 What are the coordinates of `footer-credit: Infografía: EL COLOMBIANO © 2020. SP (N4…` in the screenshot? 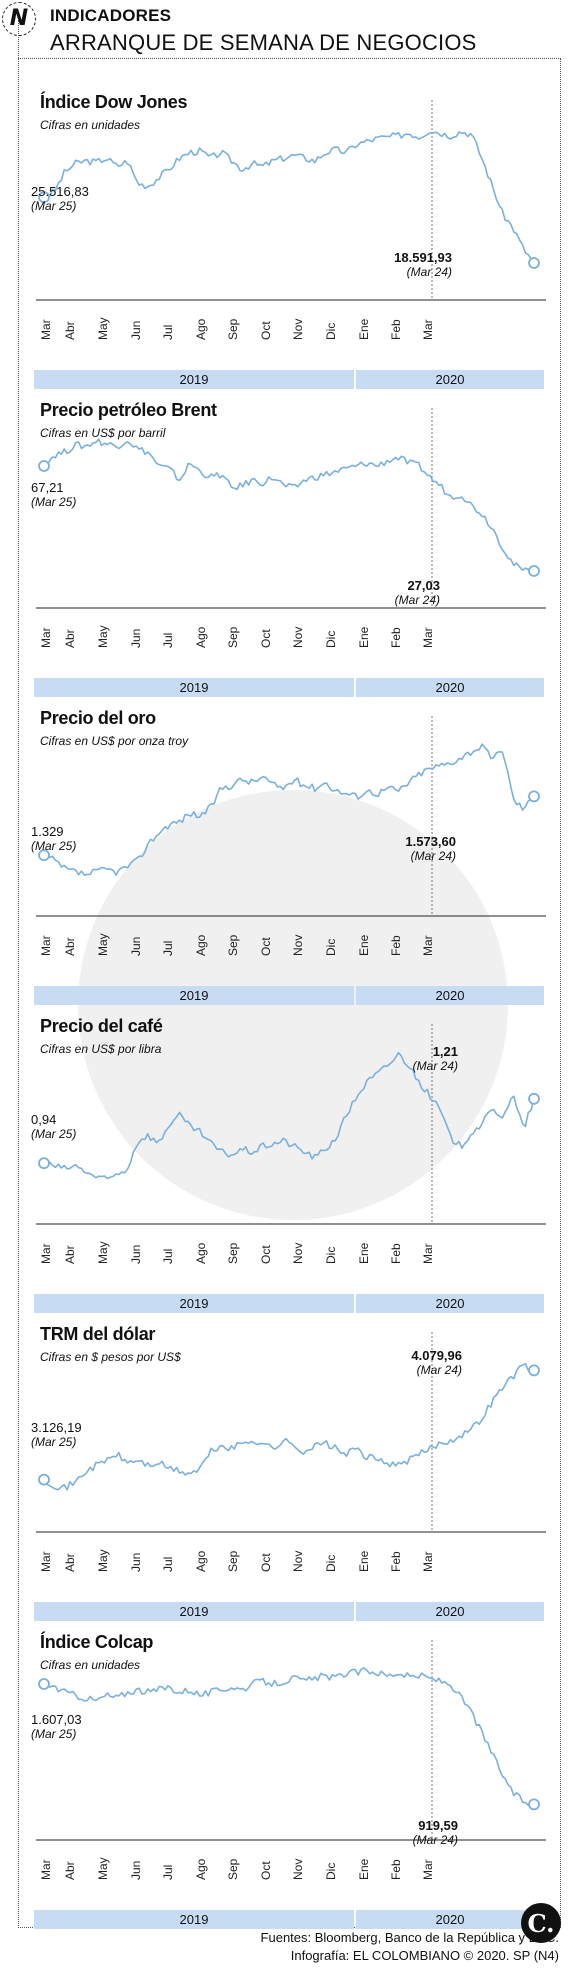 It's located at (424, 1955).